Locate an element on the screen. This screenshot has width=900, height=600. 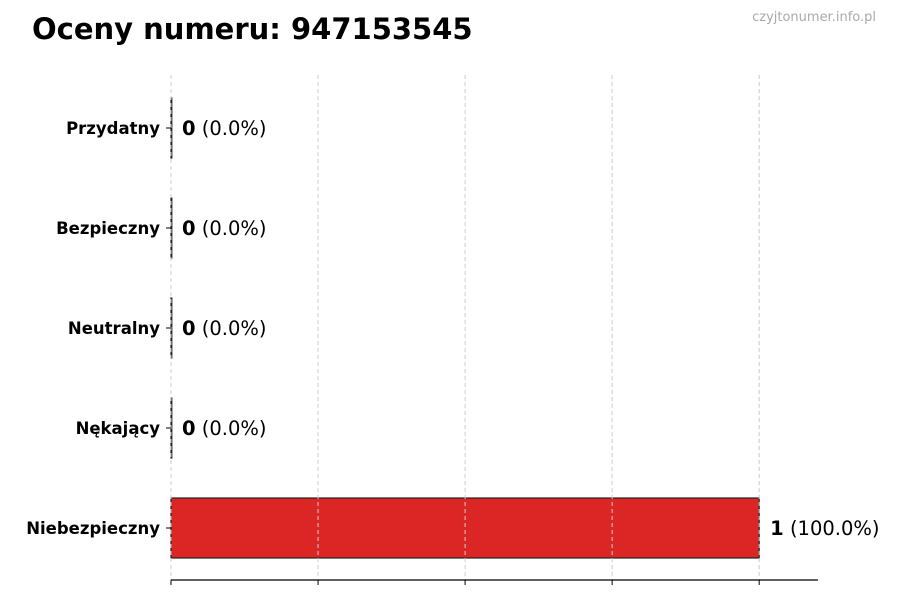
data-label-3: 0 (0.0%) is located at coordinates (224, 428).